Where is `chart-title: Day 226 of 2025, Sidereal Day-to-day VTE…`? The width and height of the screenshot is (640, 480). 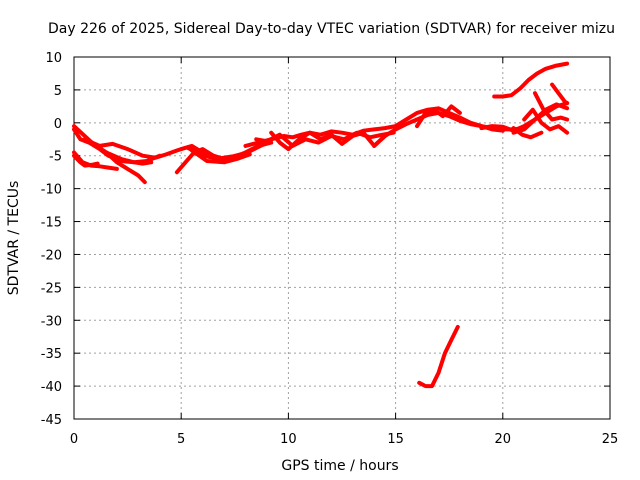
chart-title: Day 226 of 2025, Sidereal Day-to-day VTE… is located at coordinates (331, 29).